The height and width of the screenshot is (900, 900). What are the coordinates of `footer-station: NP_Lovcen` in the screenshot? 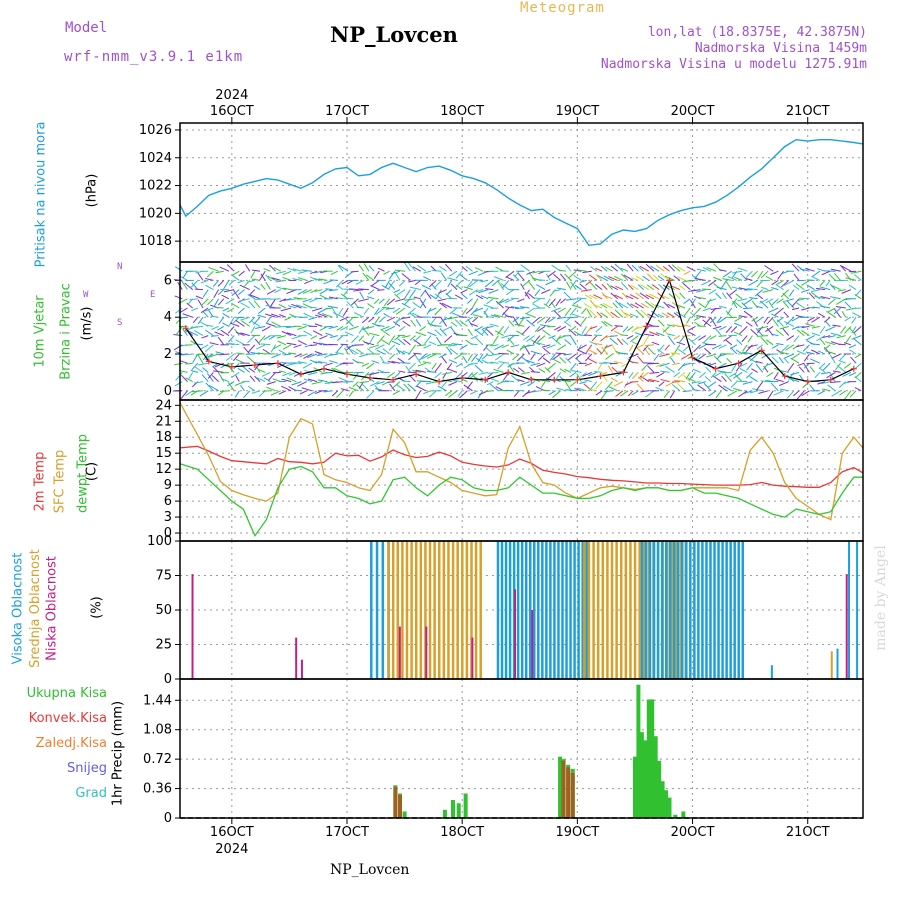 It's located at (370, 870).